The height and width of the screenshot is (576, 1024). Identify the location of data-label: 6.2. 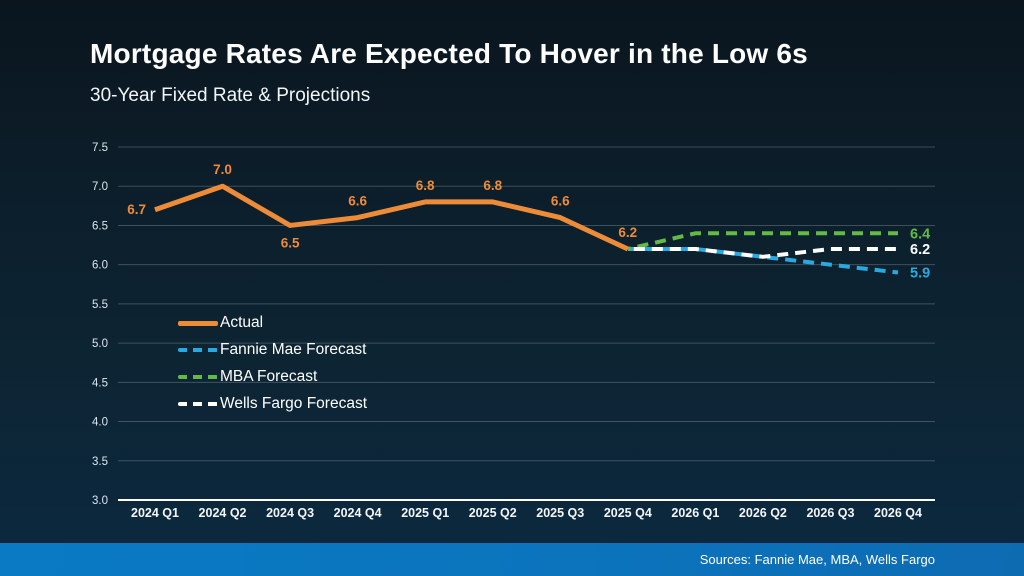
(627, 232).